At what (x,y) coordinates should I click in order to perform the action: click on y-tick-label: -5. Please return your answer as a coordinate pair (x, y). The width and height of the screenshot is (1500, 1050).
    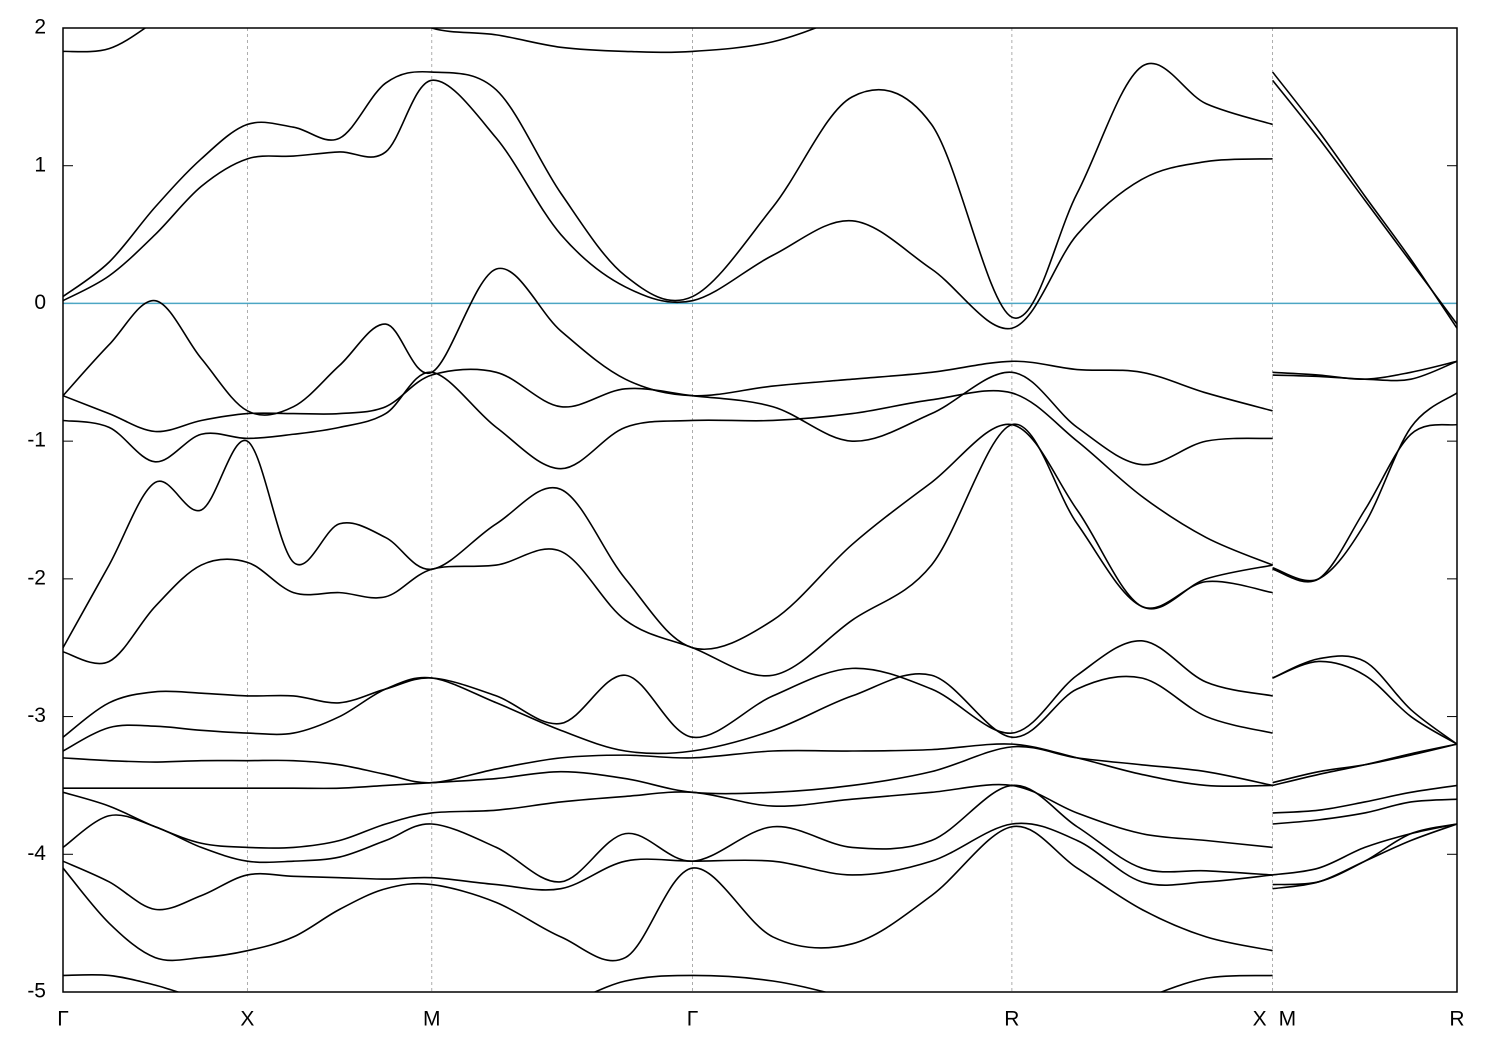
    Looking at the image, I should click on (36, 991).